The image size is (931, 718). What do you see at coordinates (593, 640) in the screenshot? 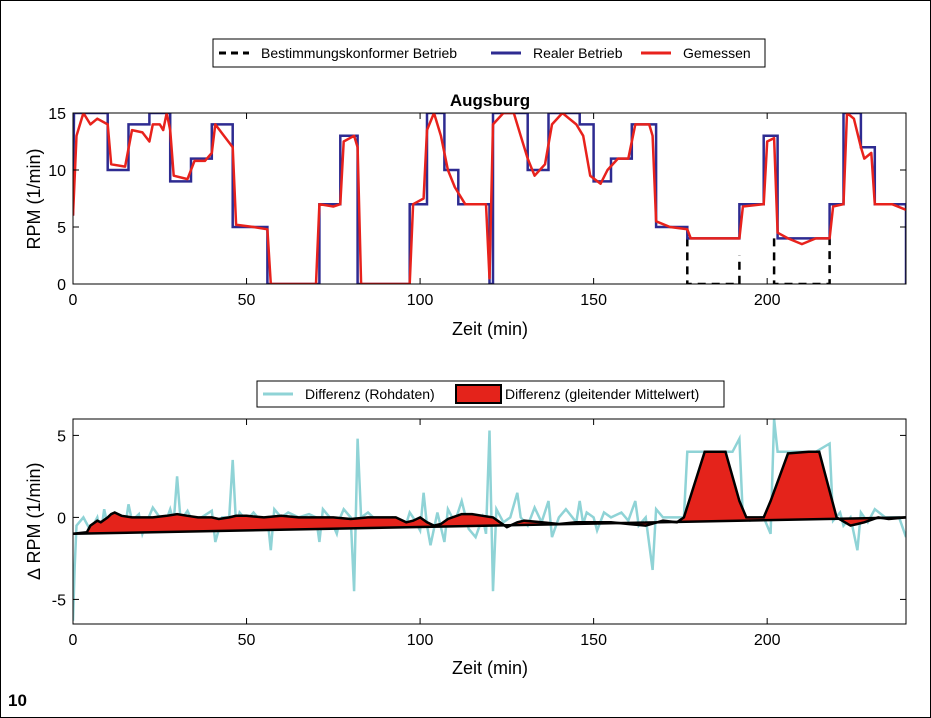
I see `bottom-xtick-label: 150` at bounding box center [593, 640].